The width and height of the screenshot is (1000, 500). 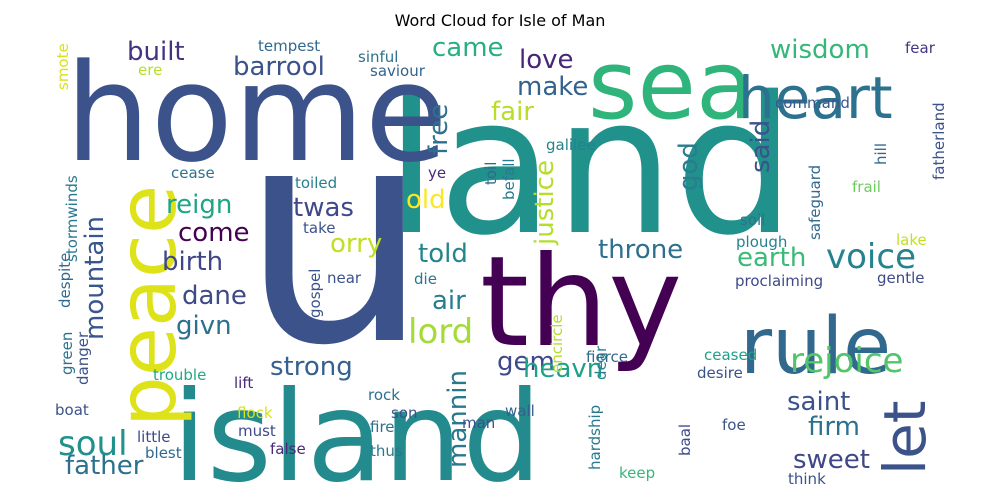 What do you see at coordinates (905, 437) in the screenshot?
I see `word-let: let` at bounding box center [905, 437].